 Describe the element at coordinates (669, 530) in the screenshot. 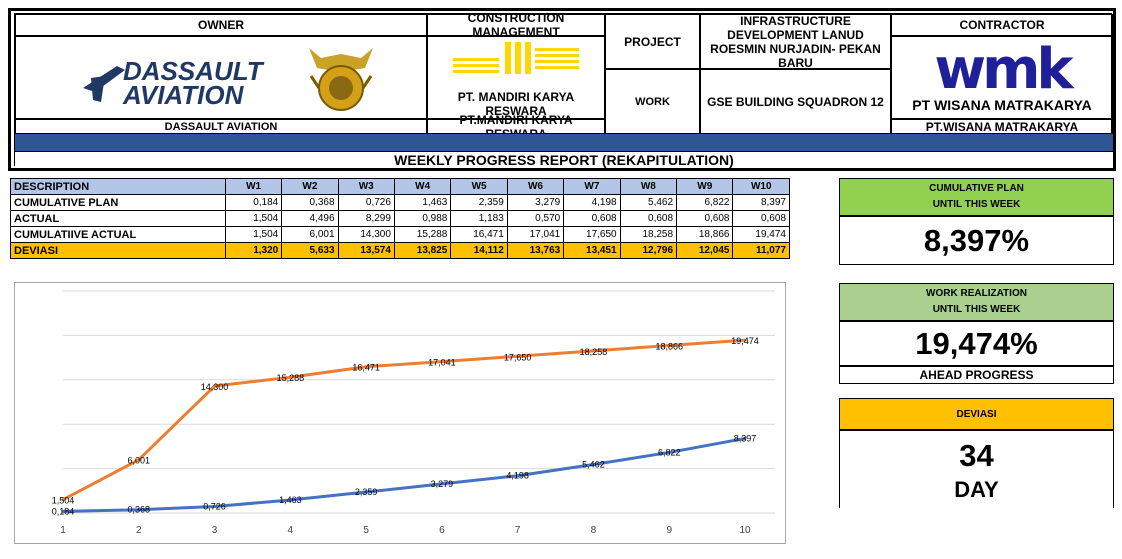

I see `x-tick-label: 9` at that location.